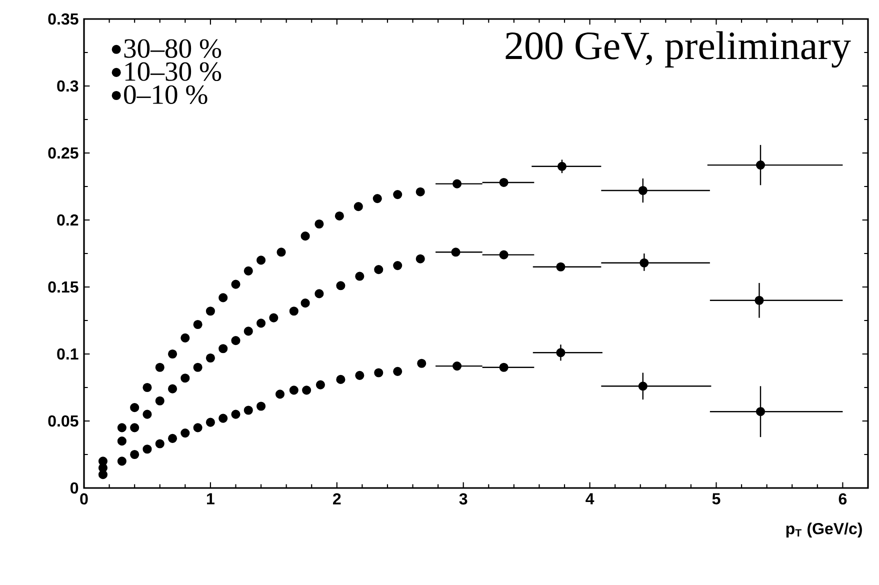 This screenshot has height=585, width=879. I want to click on x-tick-label: 0, so click(84, 499).